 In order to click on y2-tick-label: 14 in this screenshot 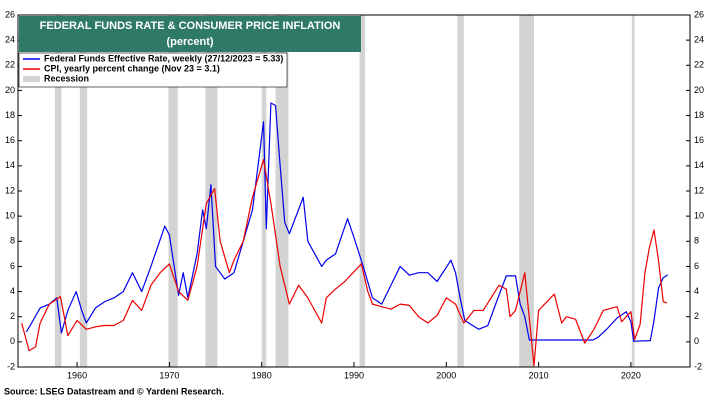, I will do `click(699, 165)`.